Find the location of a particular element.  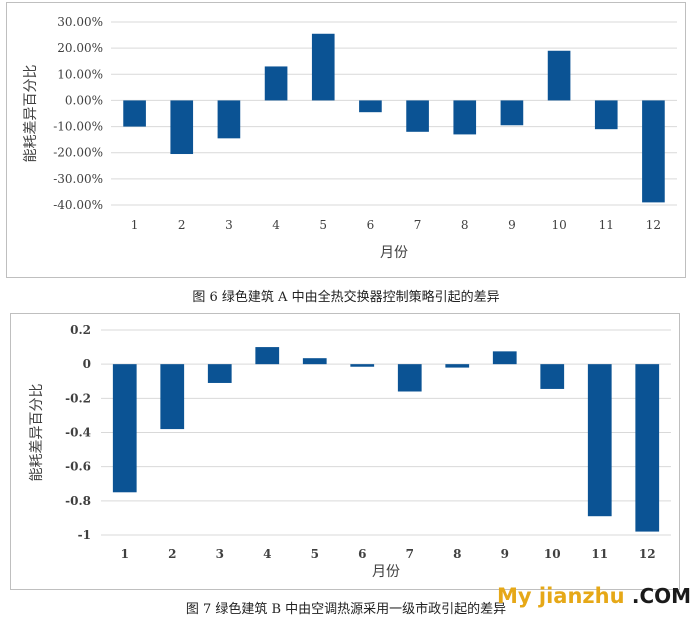

fig6-x-tick-label: 5 is located at coordinates (323, 225).